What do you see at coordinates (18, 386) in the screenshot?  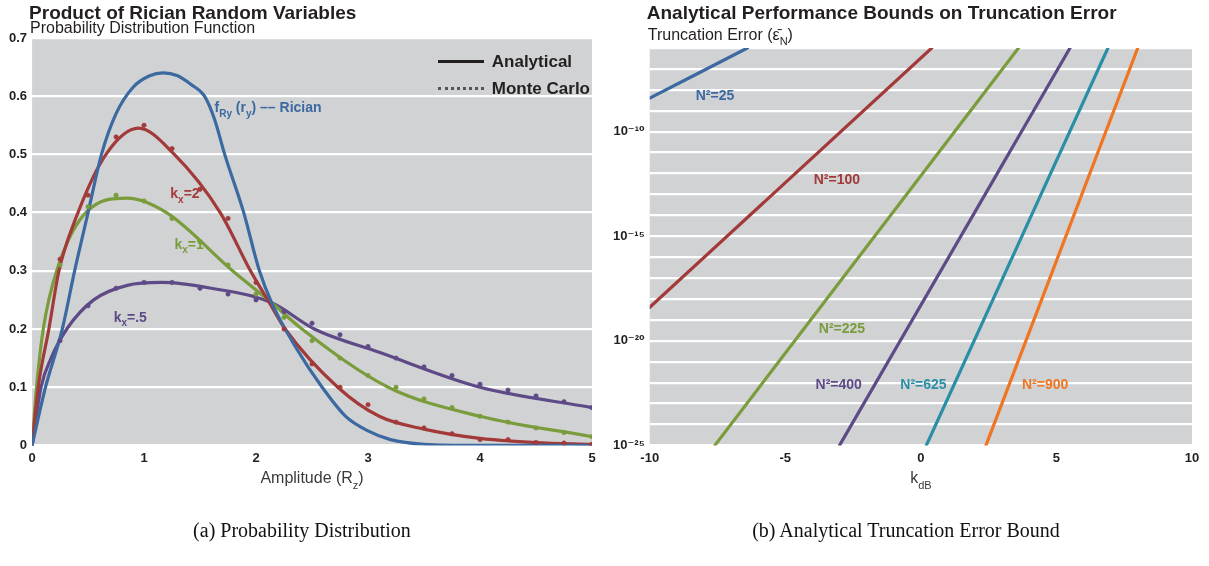 I see `y-tick-label: 0.1` at bounding box center [18, 386].